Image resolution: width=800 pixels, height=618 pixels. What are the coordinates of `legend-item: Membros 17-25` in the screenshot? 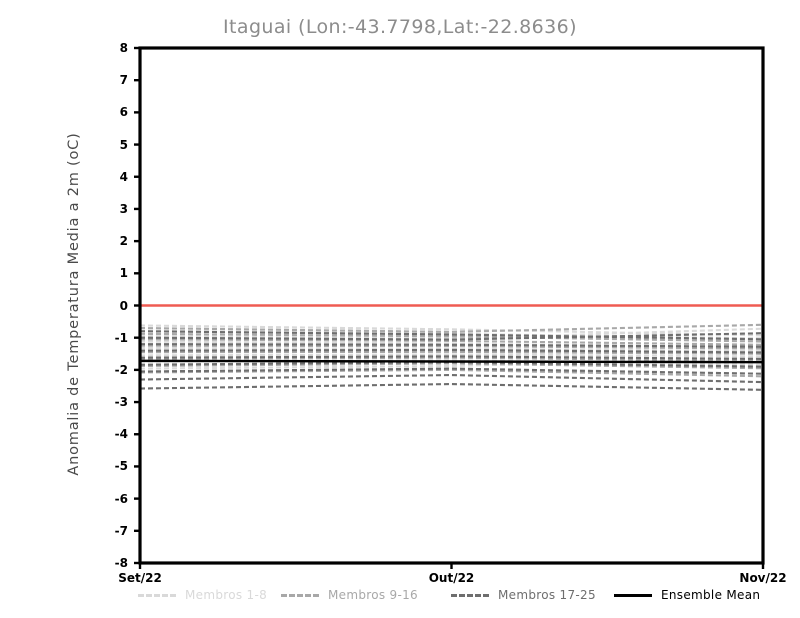 It's located at (523, 595).